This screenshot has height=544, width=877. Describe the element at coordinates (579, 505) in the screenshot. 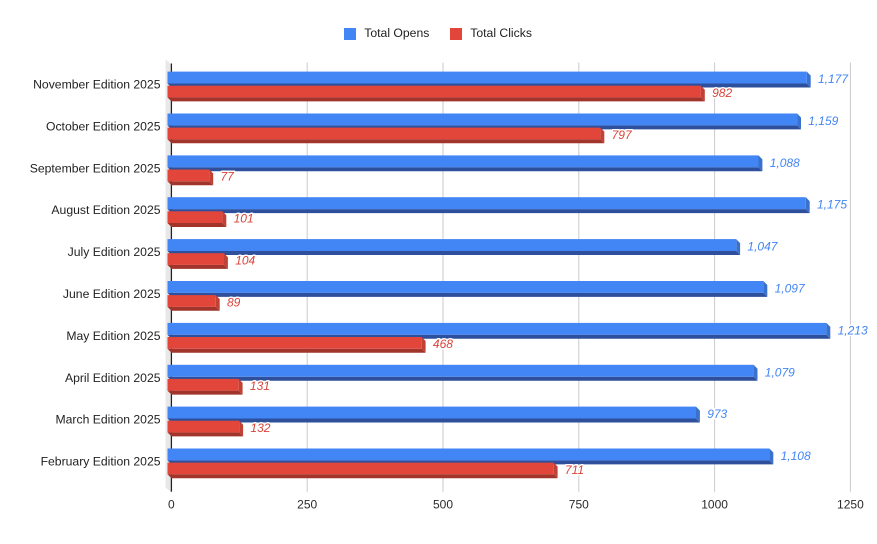

I see `svg-text: 750` at that location.